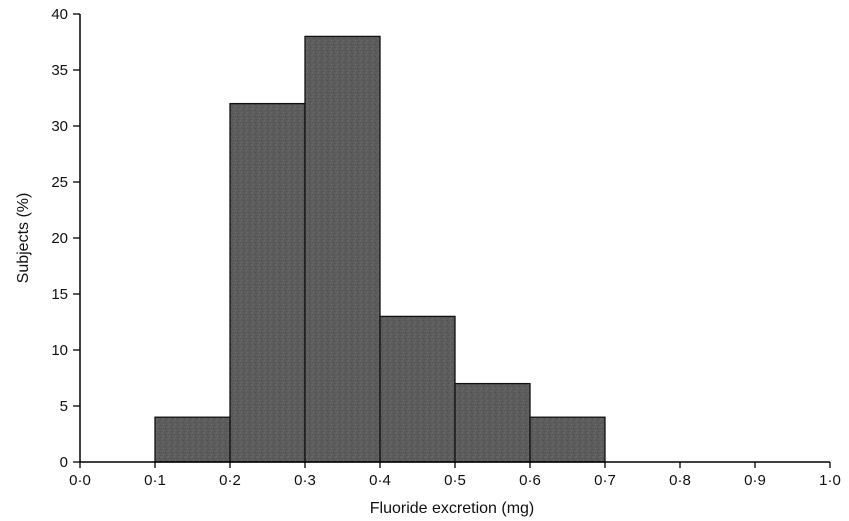  Describe the element at coordinates (455, 480) in the screenshot. I see `x-tick-label: 0·5` at that location.